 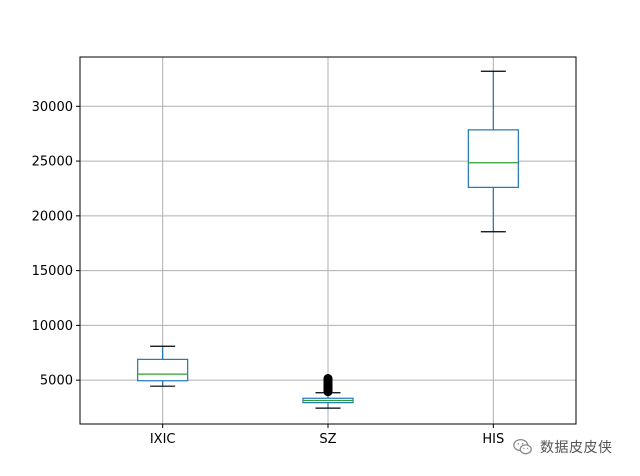 What do you see at coordinates (52, 216) in the screenshot?
I see `y-tick-label: 20000` at bounding box center [52, 216].